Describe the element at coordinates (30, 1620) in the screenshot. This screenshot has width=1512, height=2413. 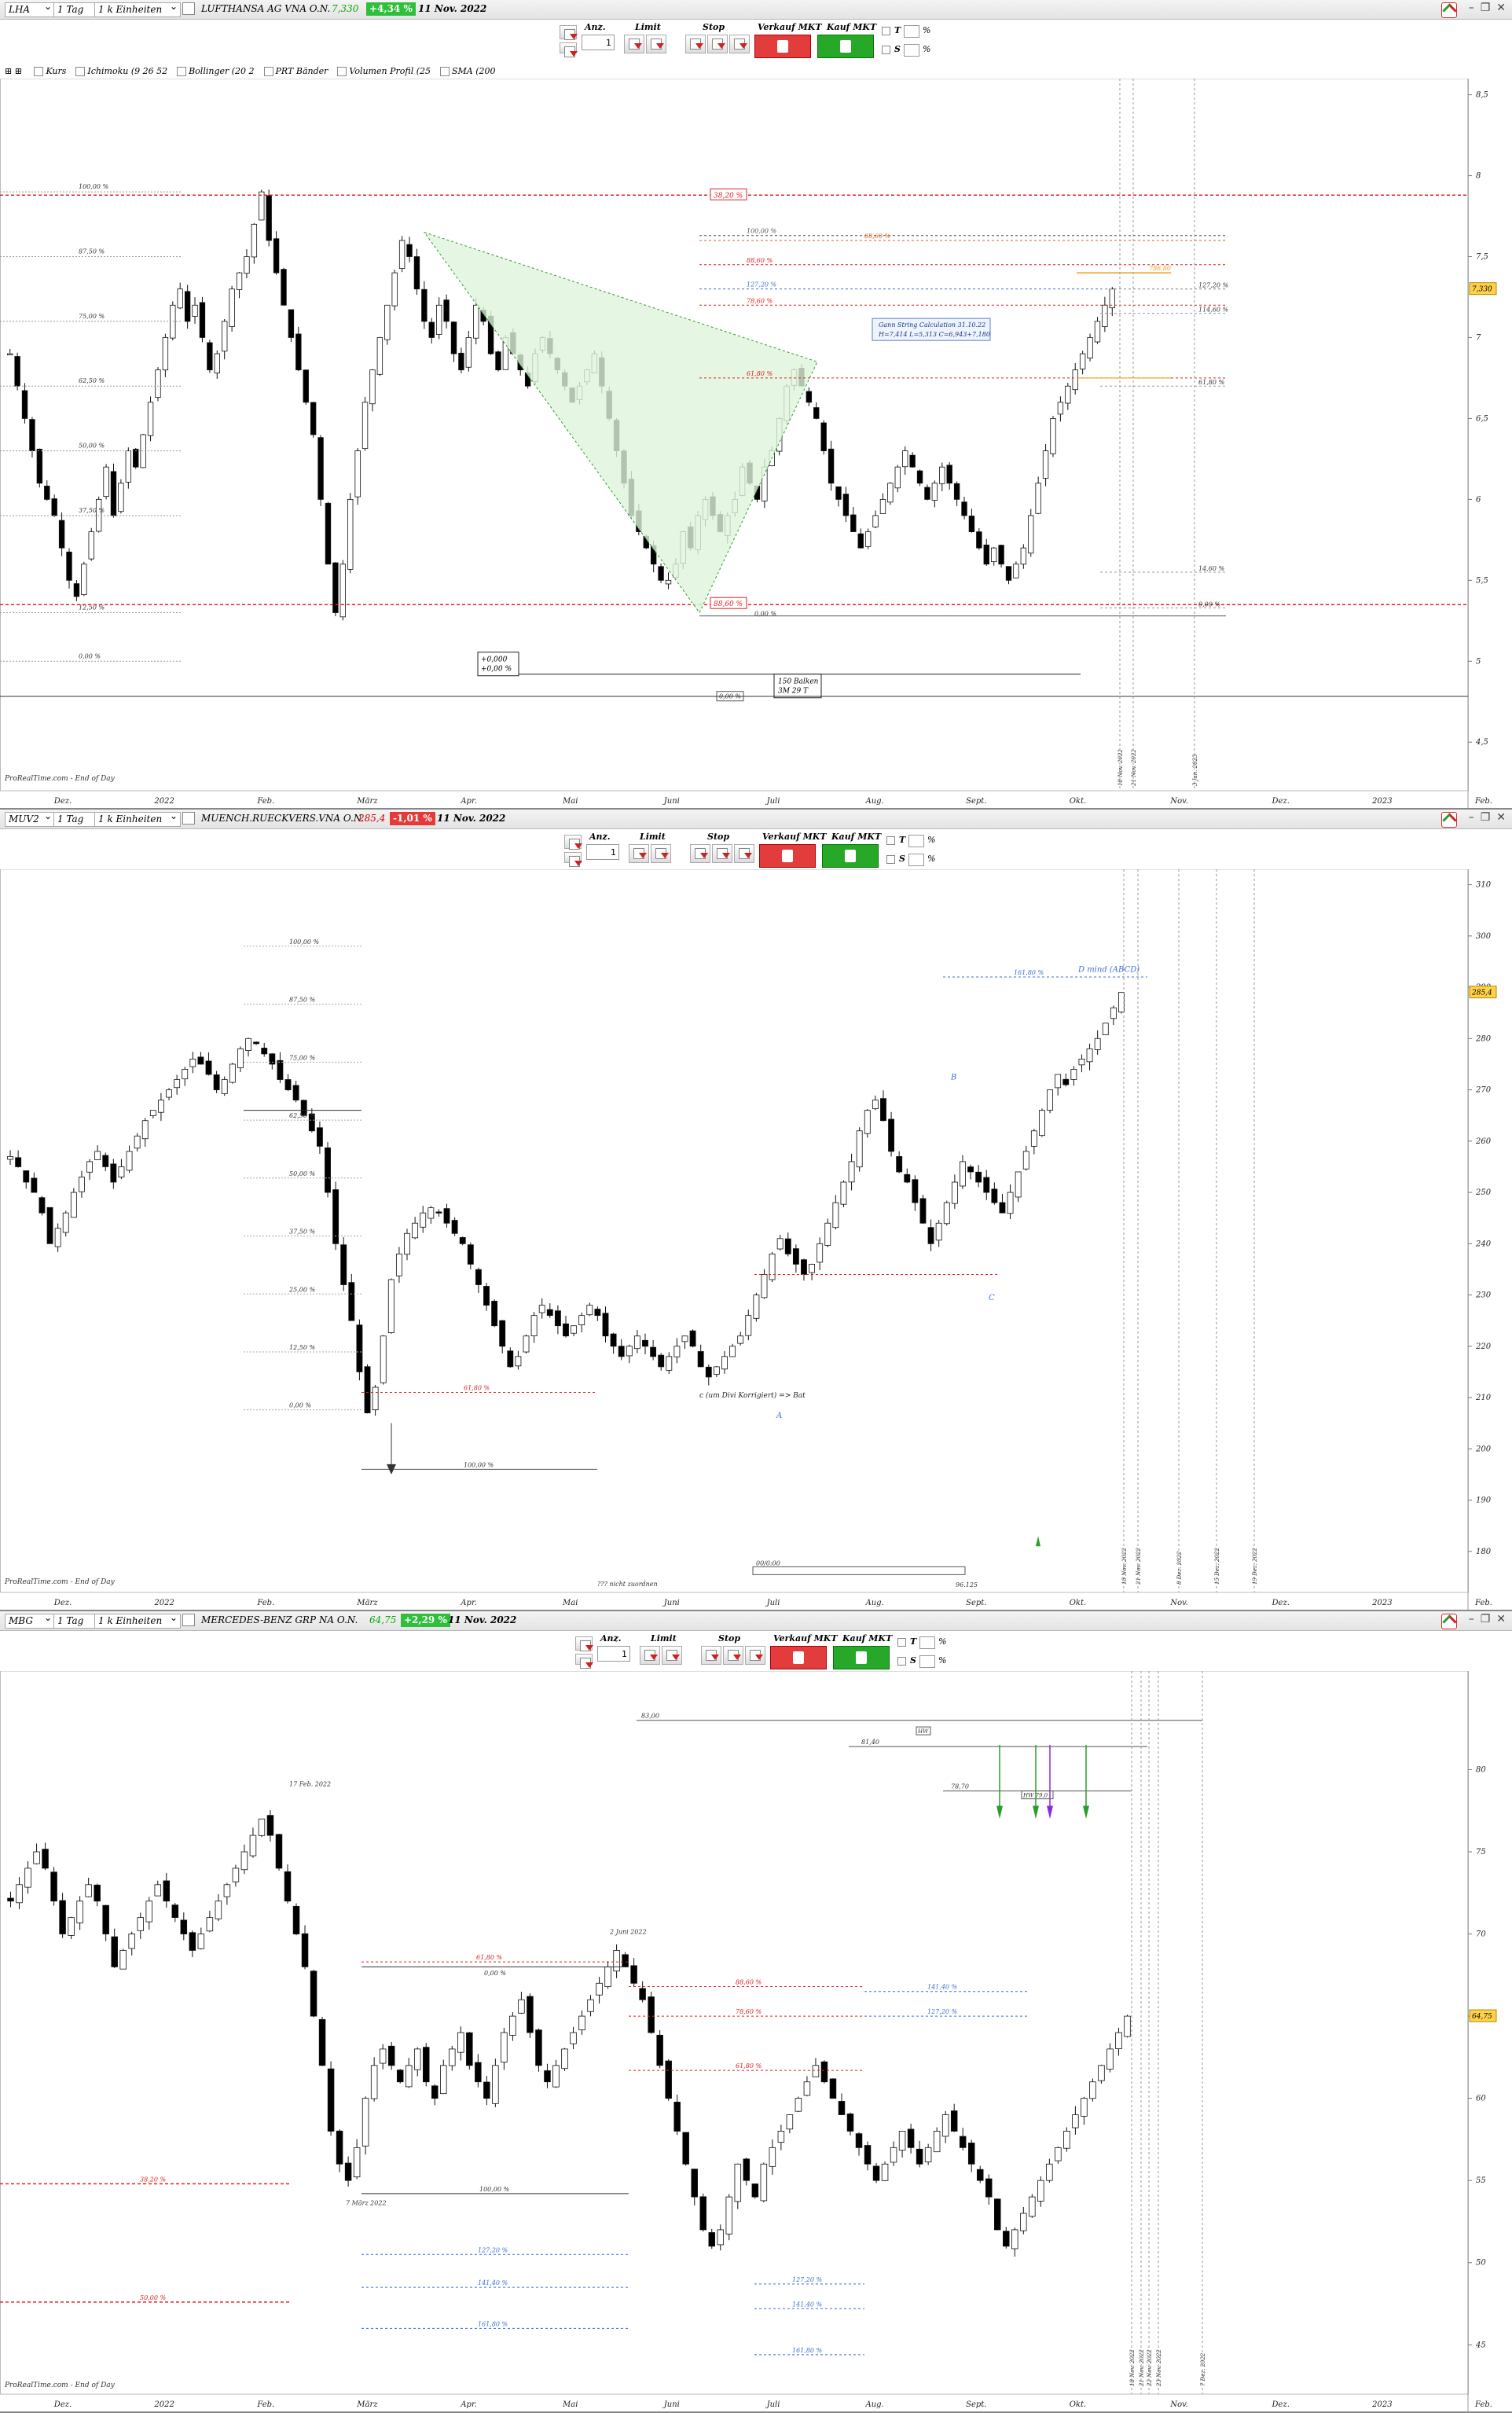
I see `symbol-dropdown: MBG` at that location.